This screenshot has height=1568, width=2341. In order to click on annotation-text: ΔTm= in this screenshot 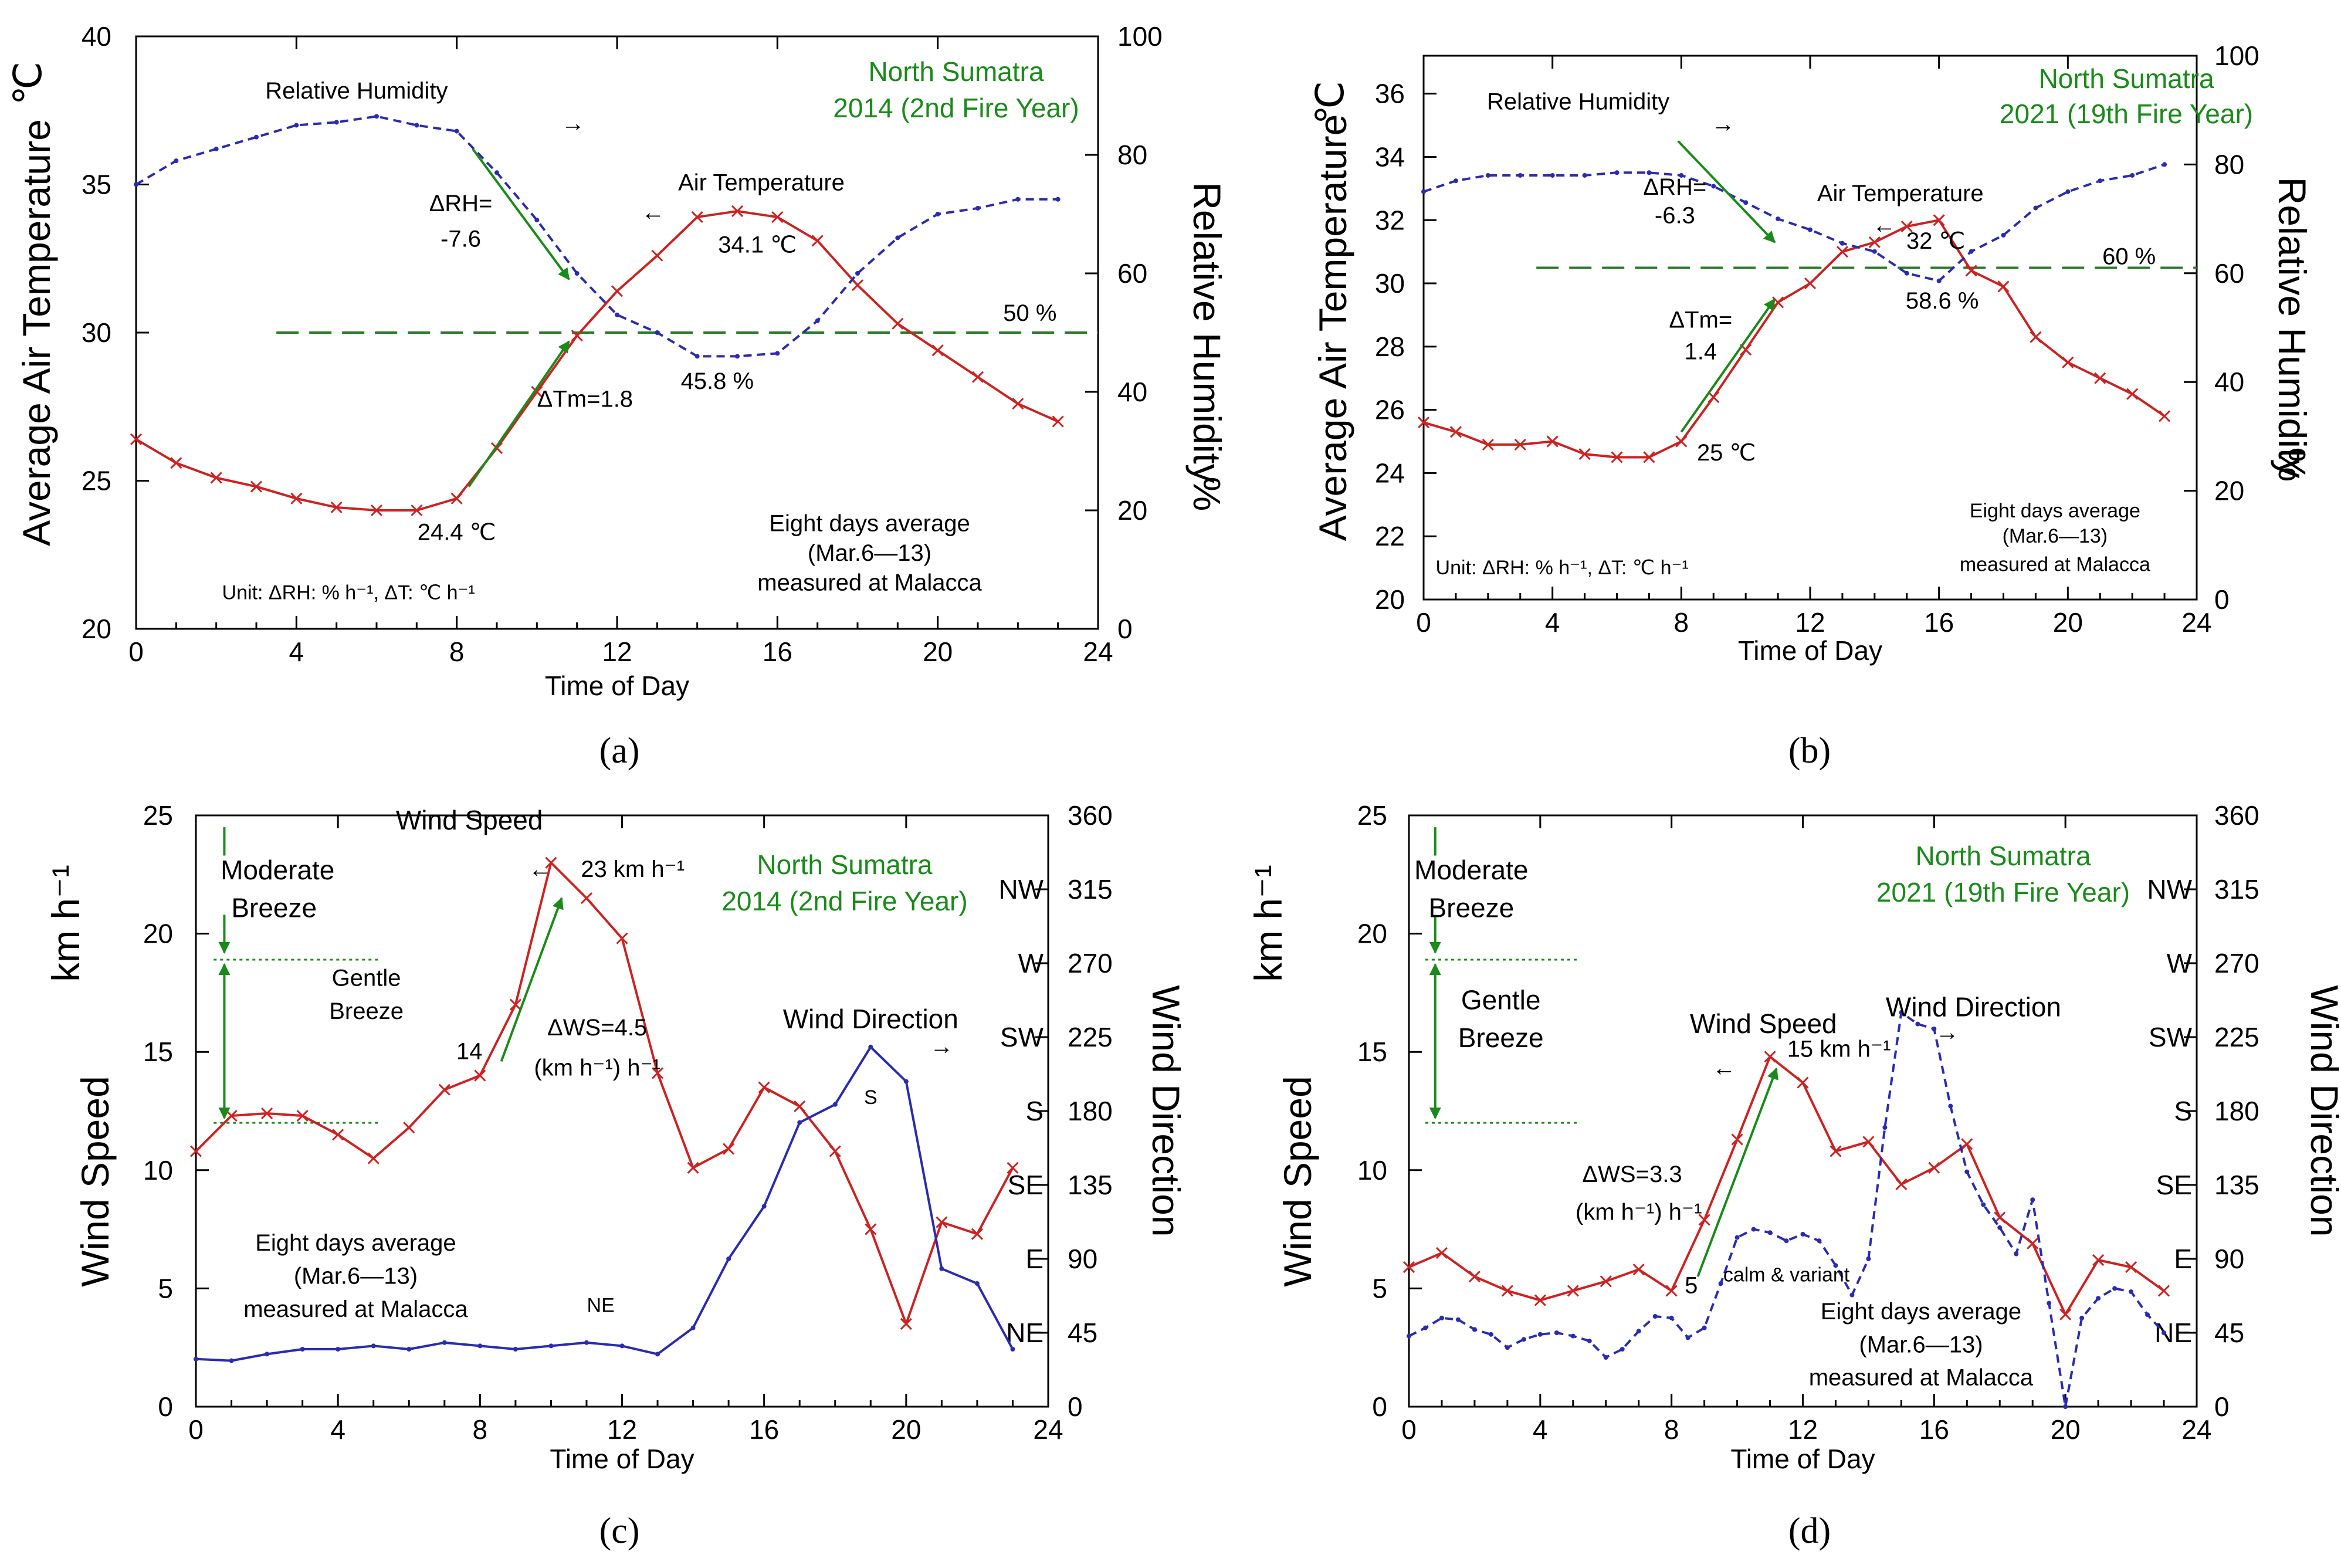, I will do `click(1700, 320)`.